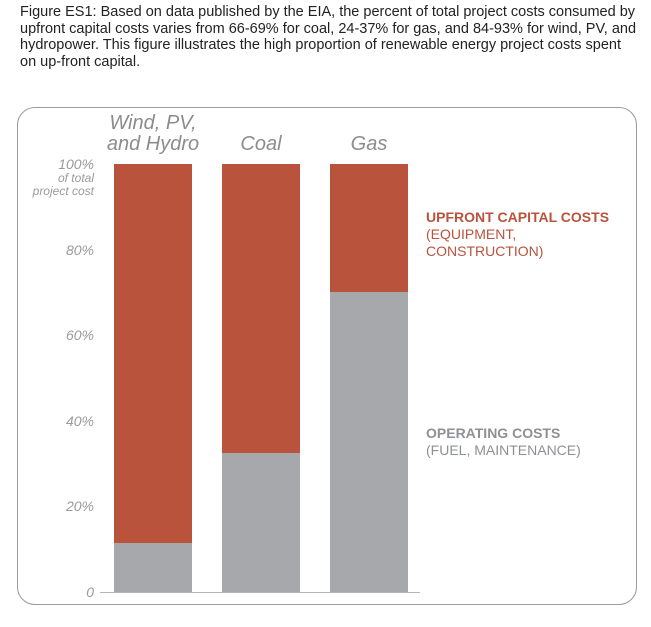 This screenshot has height=627, width=651. What do you see at coordinates (153, 144) in the screenshot?
I see `category-label-line: and Hydro` at bounding box center [153, 144].